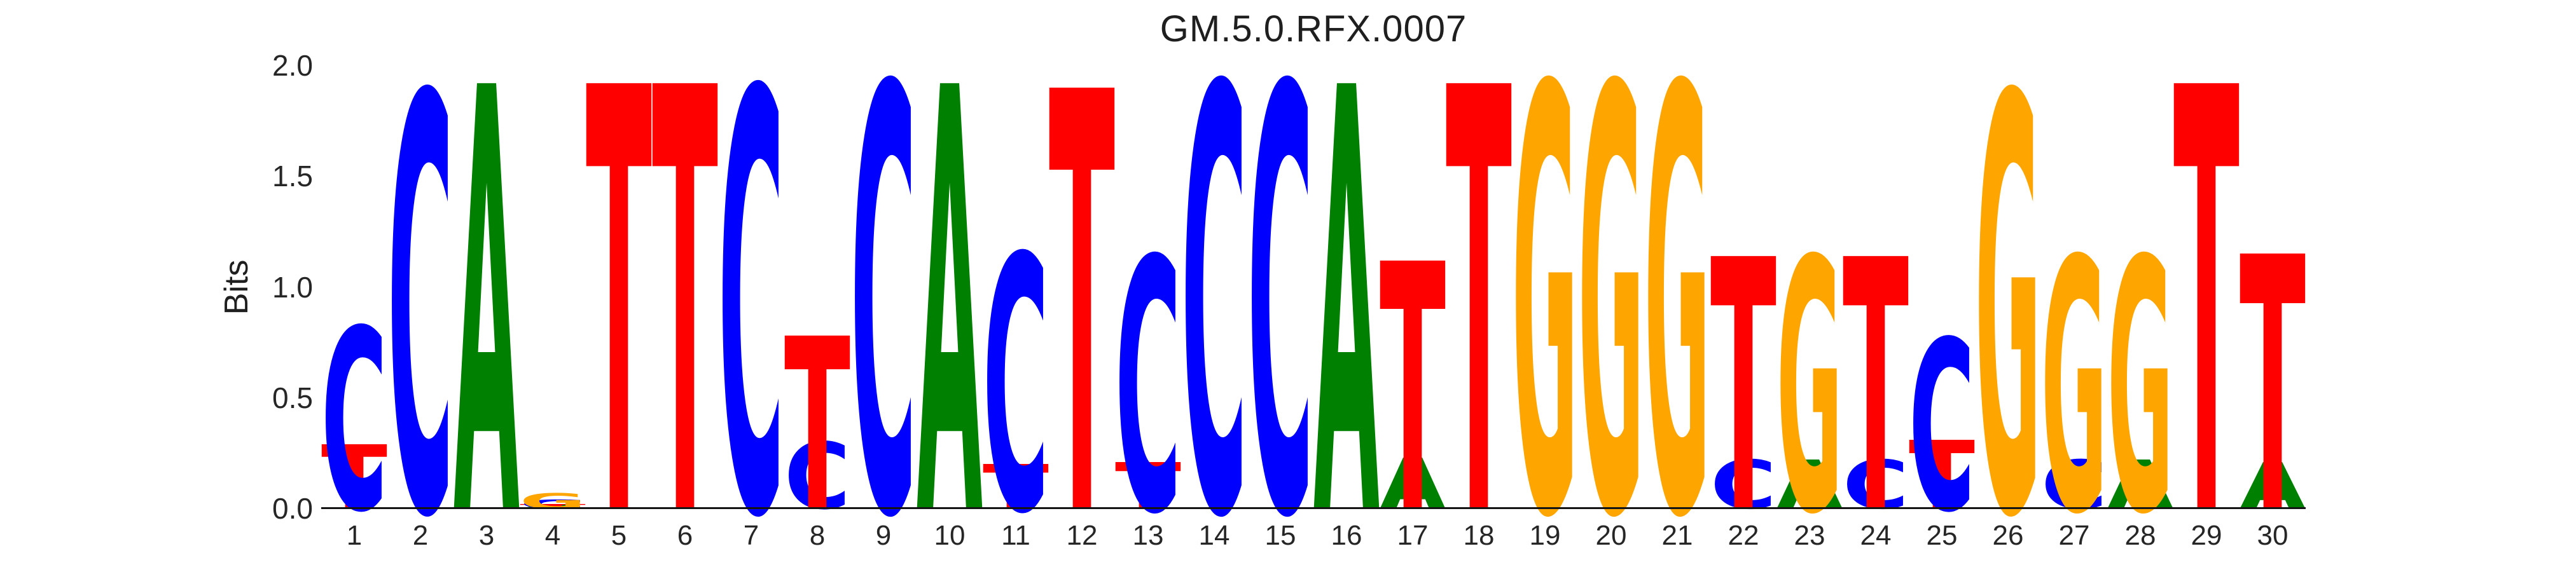  What do you see at coordinates (2074, 535) in the screenshot?
I see `x-tick-label: 27` at bounding box center [2074, 535].